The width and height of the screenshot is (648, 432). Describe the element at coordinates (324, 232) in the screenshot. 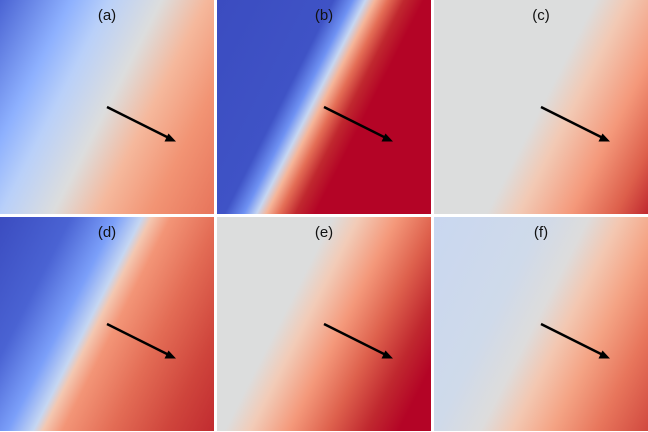

I see `panel-label: (e)` at that location.